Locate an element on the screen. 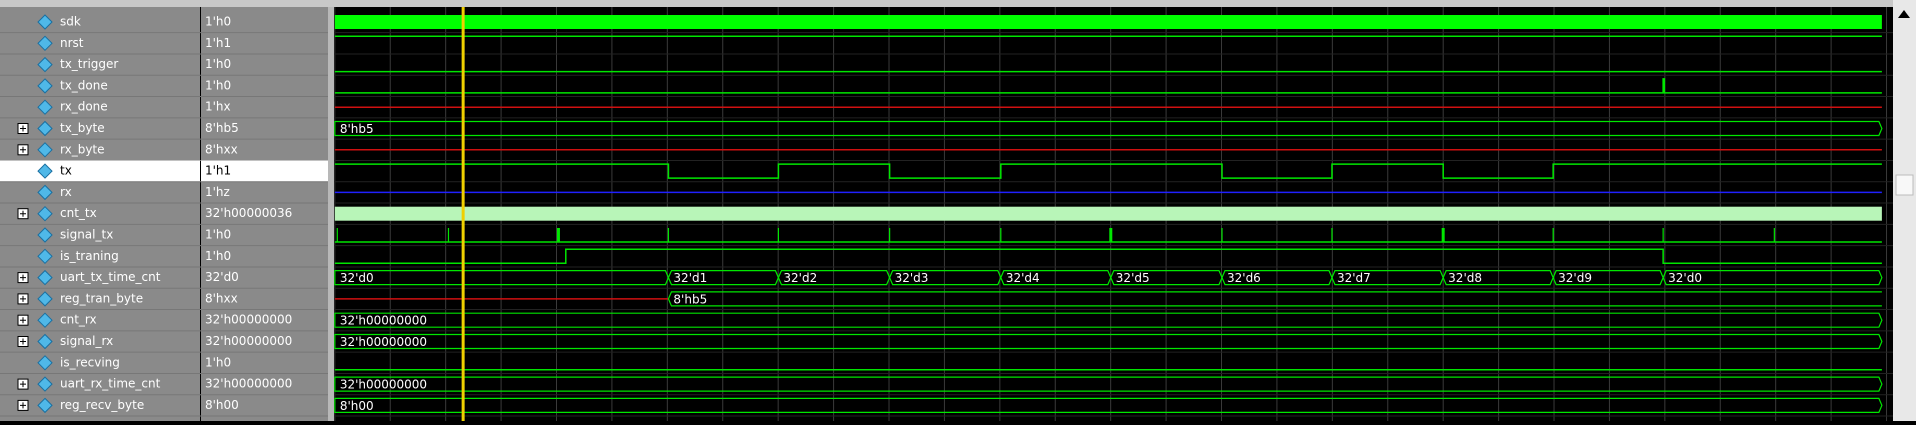 The image size is (1916, 425). signal-value: 8'h00 is located at coordinates (222, 405).